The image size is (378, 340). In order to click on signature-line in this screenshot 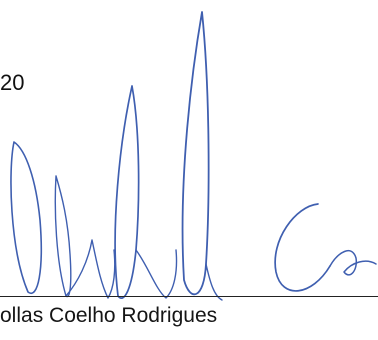, I will do `click(189, 296)`.